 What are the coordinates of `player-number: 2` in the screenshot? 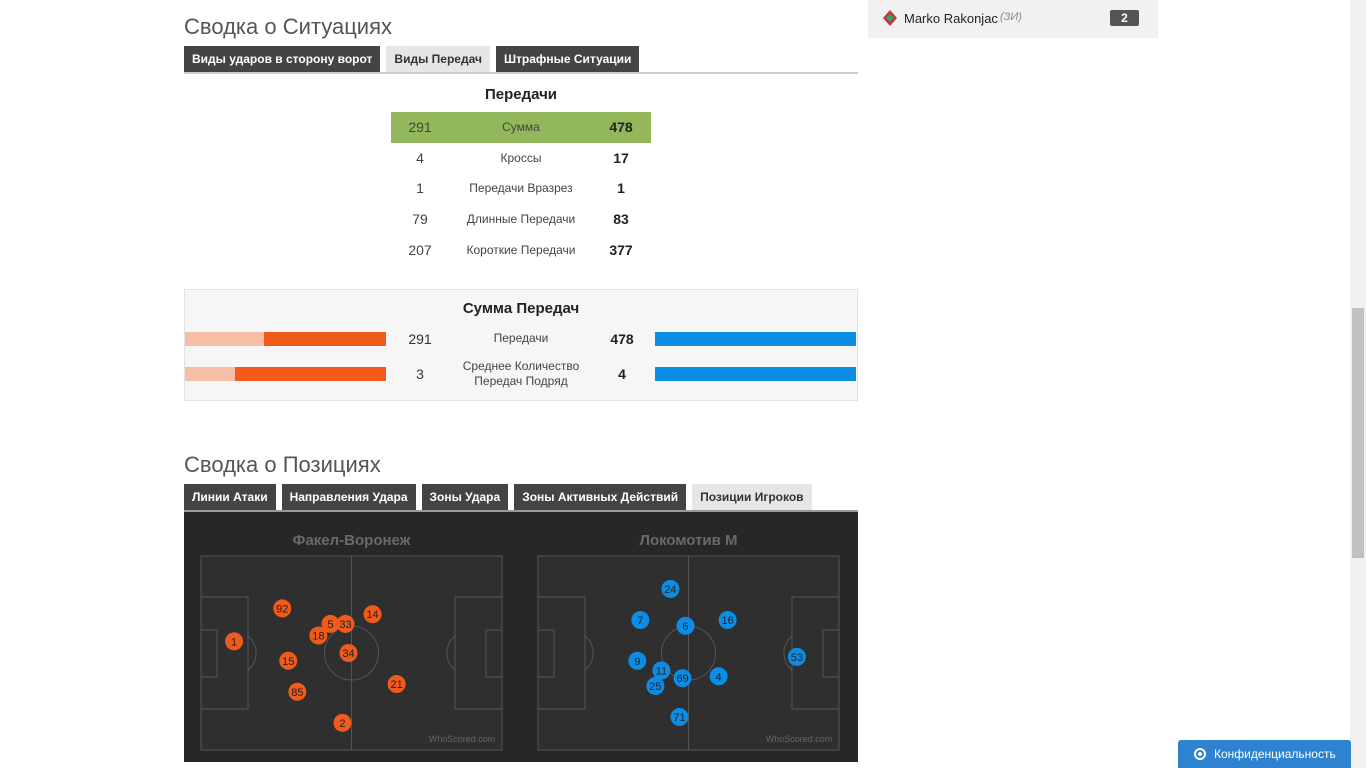 It's located at (342, 724).